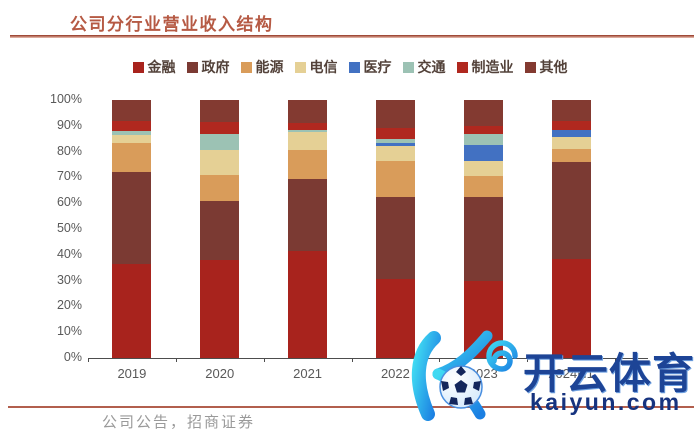  I want to click on legend-label: 医疗, so click(377, 67).